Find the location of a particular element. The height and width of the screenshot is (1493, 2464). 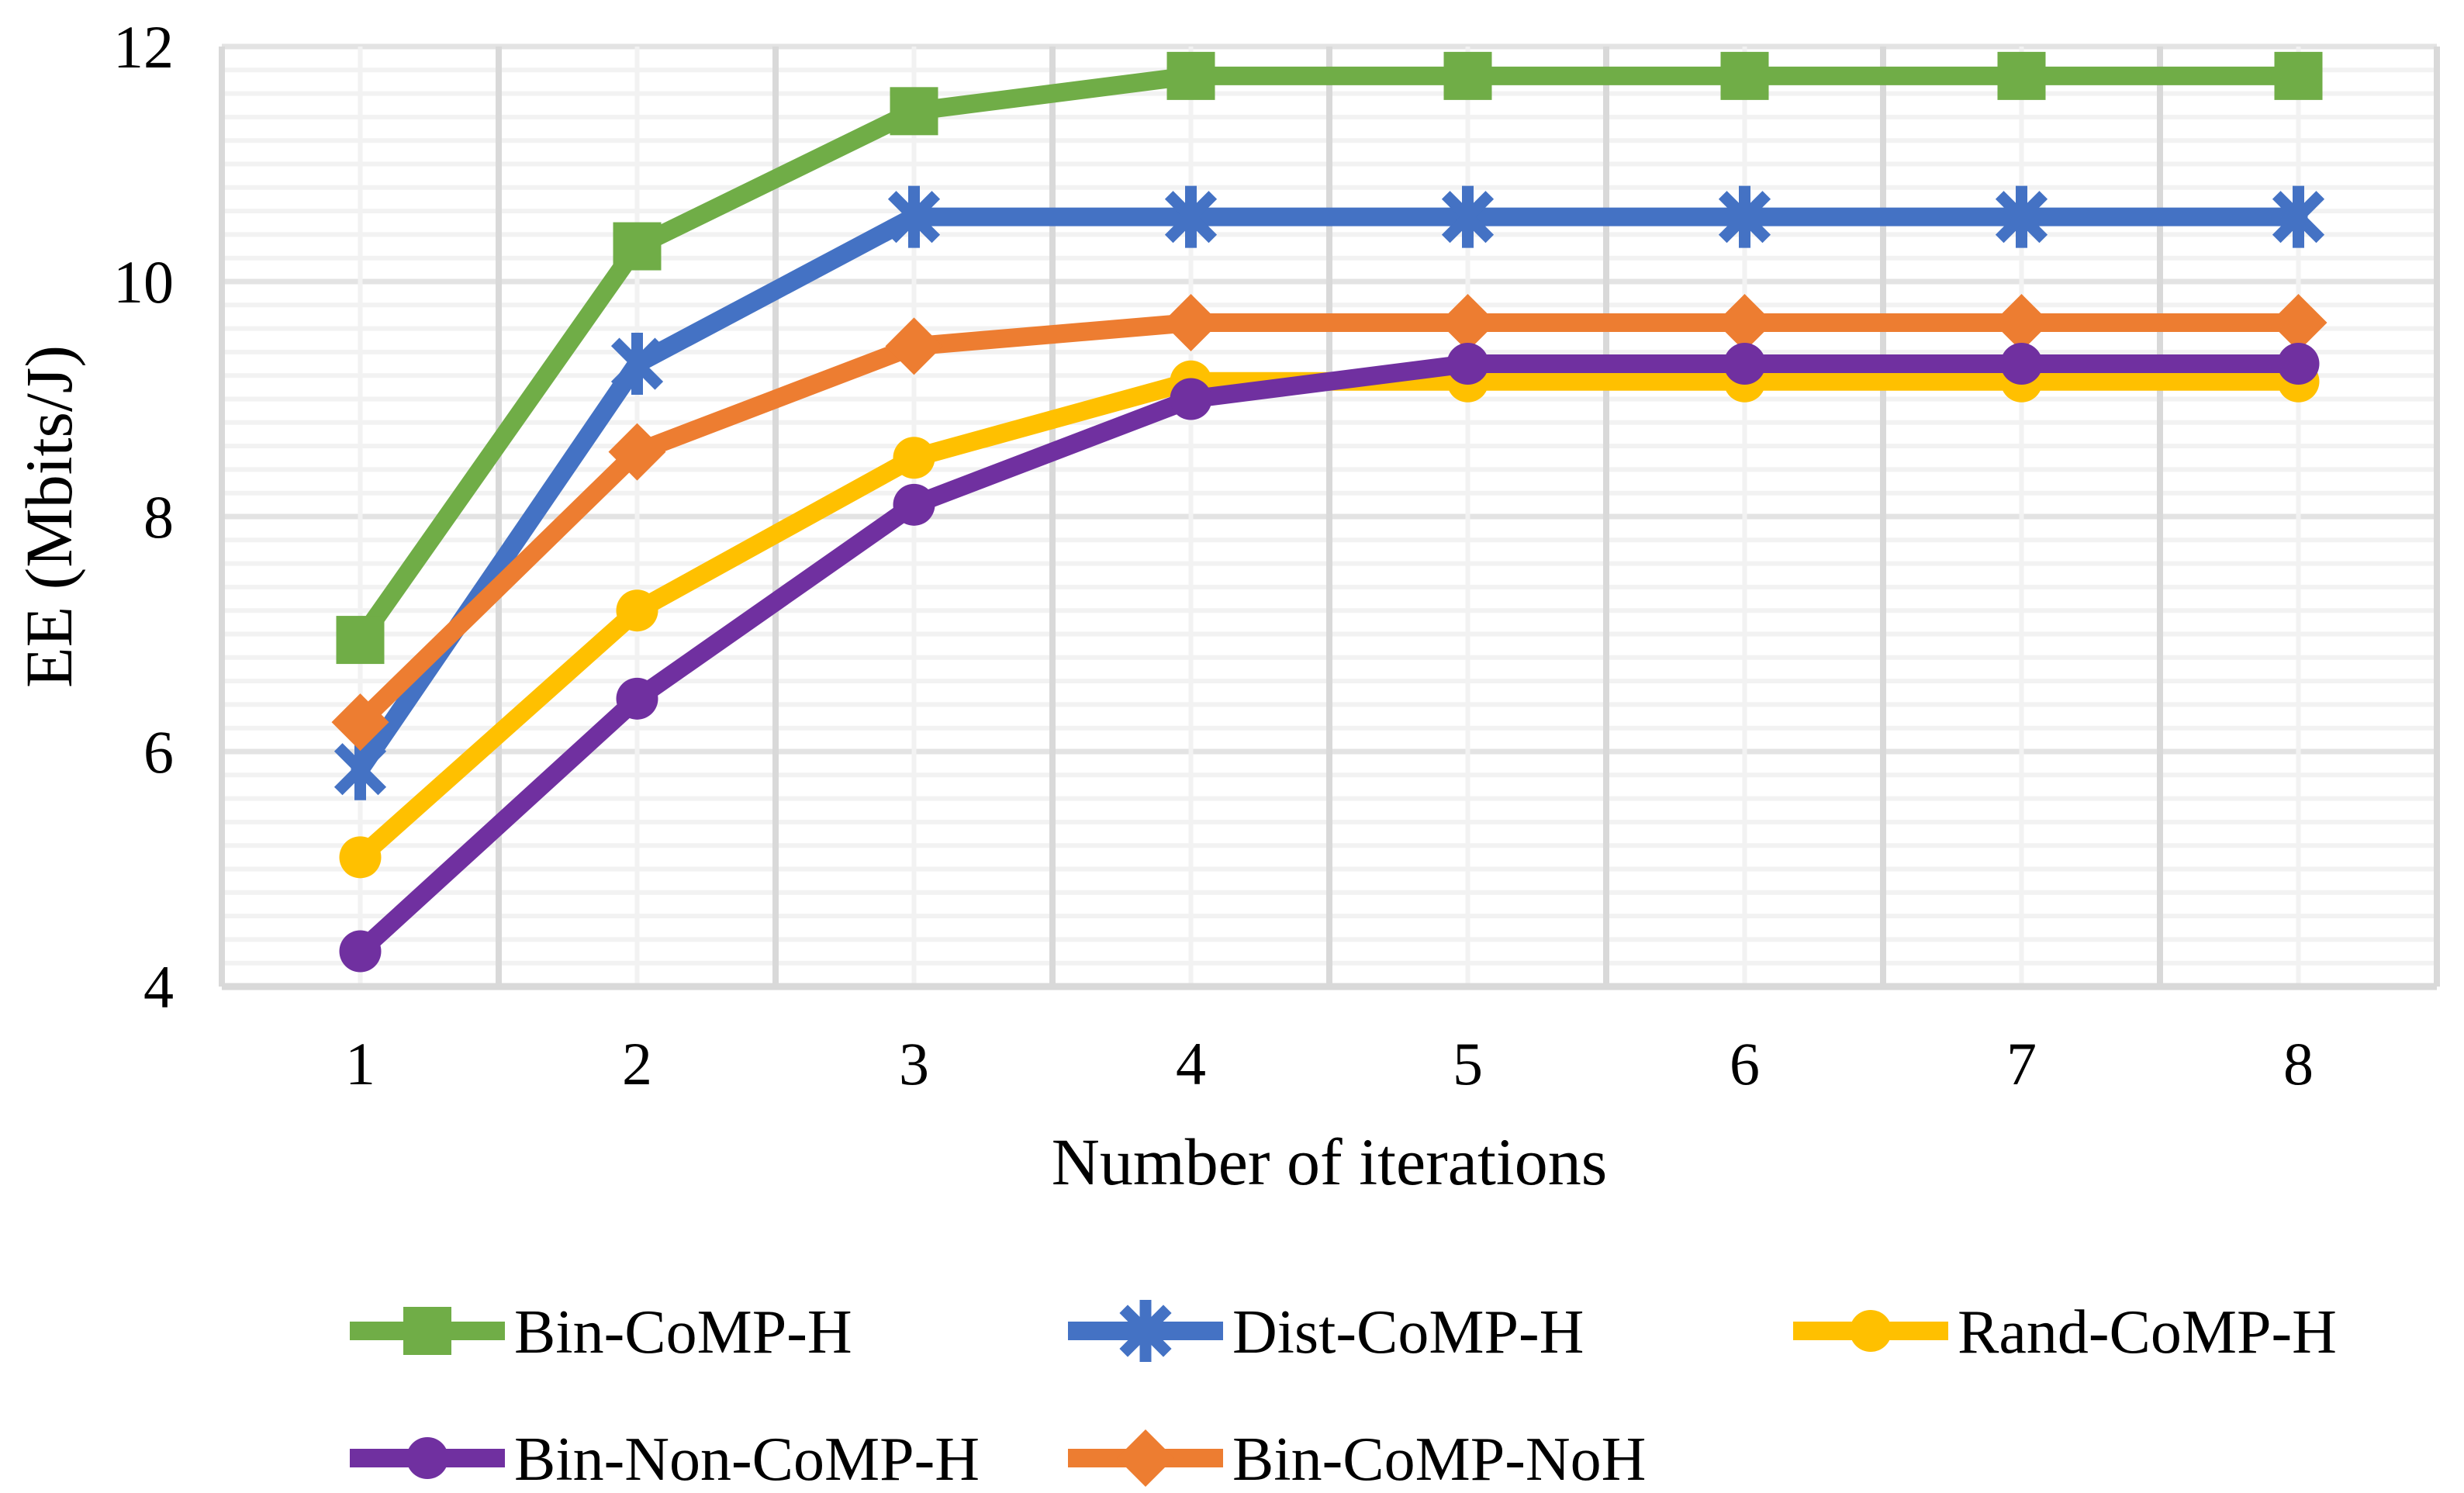

legend-item-dist-comp-h: Dist-CoMP-H is located at coordinates (1326, 1332).